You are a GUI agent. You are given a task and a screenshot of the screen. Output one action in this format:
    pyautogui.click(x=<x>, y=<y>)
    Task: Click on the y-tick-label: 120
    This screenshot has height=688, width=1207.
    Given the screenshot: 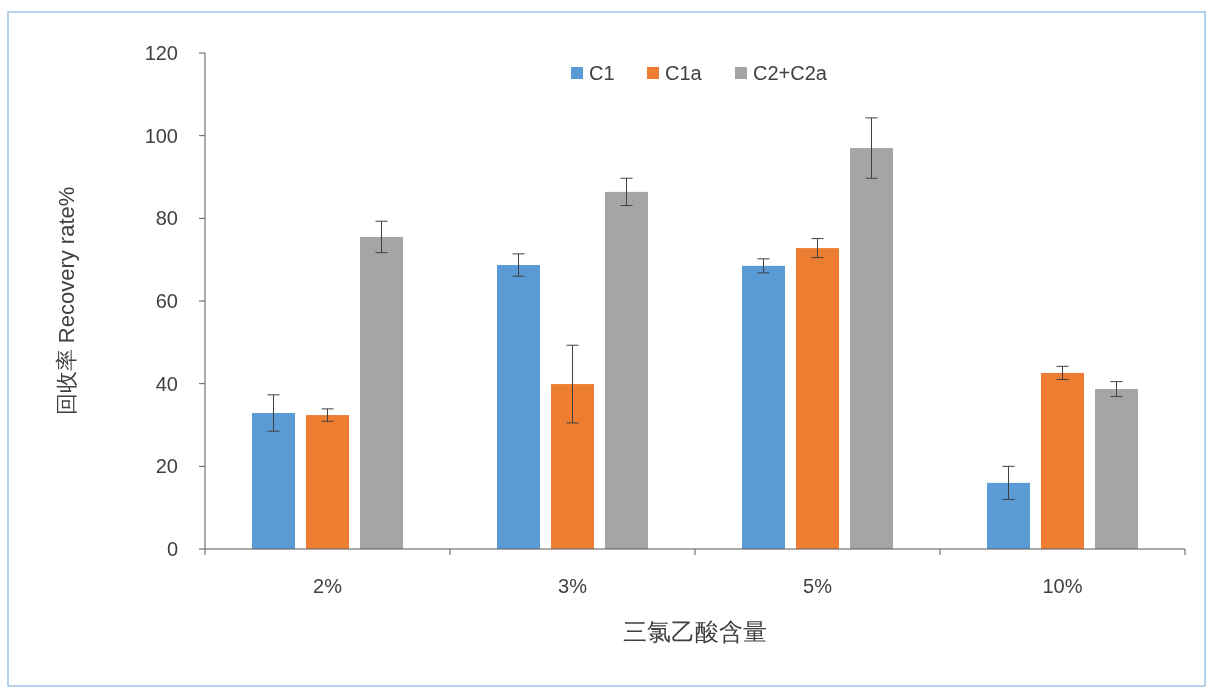 What is the action you would take?
    pyautogui.click(x=161, y=53)
    